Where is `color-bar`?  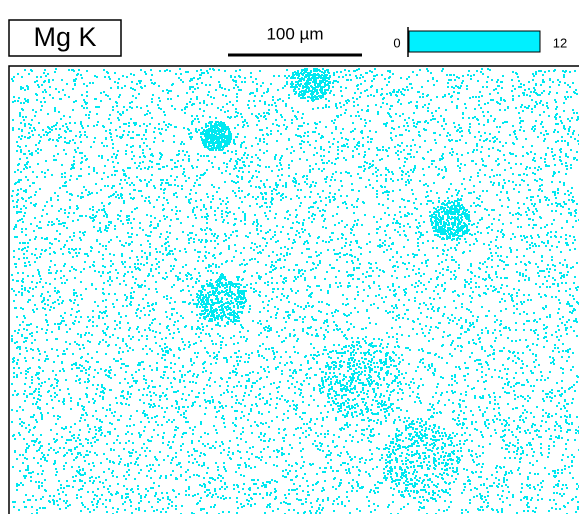 color-bar is located at coordinates (474, 41).